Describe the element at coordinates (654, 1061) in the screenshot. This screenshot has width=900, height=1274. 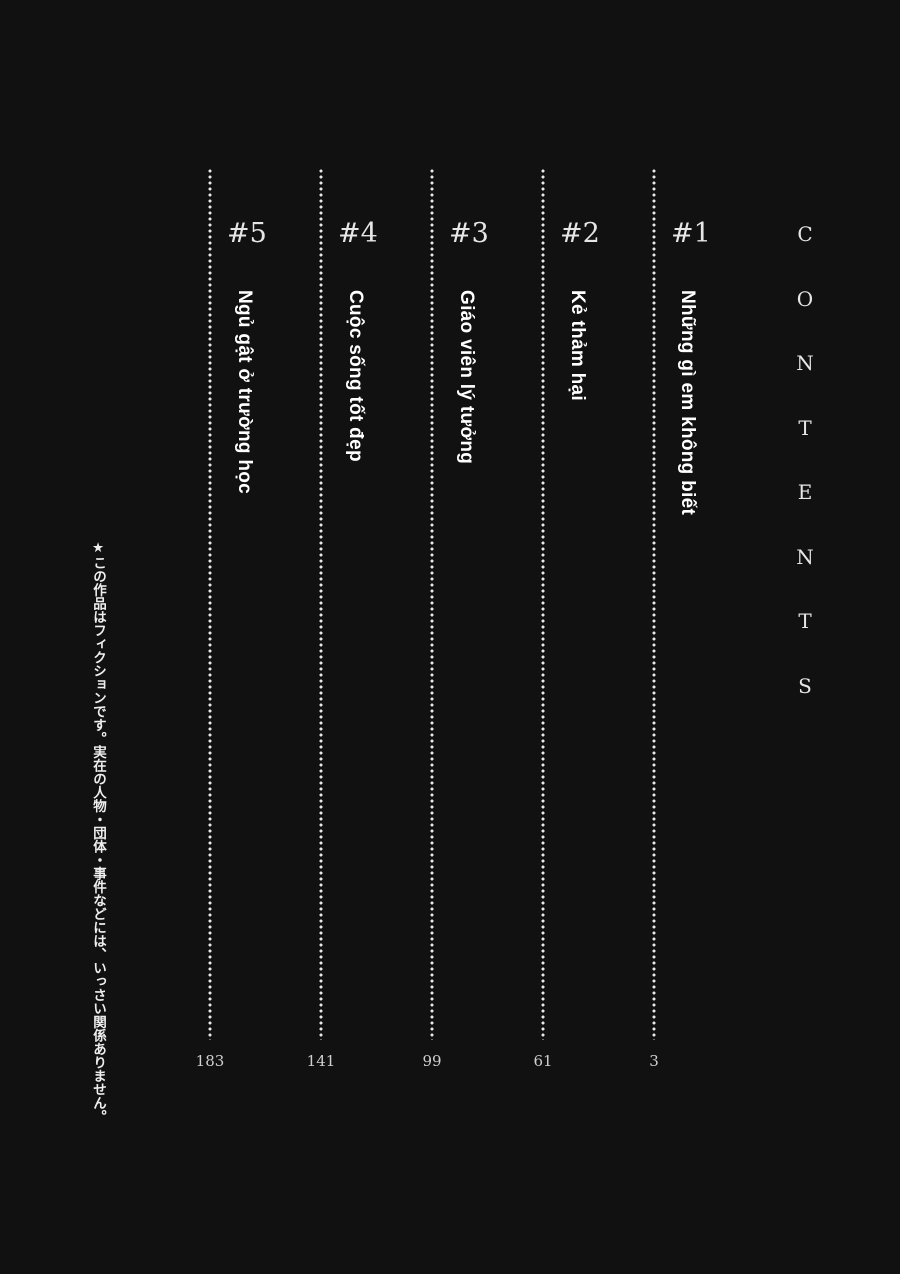
I see `chapter-page: 3` at that location.